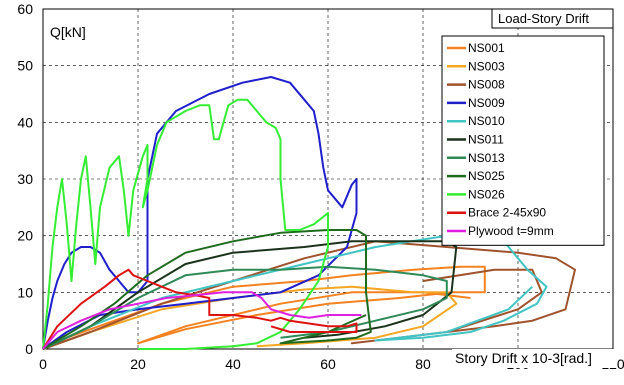  I want to click on chart-title-box: Load-Story Drift, so click(552, 18).